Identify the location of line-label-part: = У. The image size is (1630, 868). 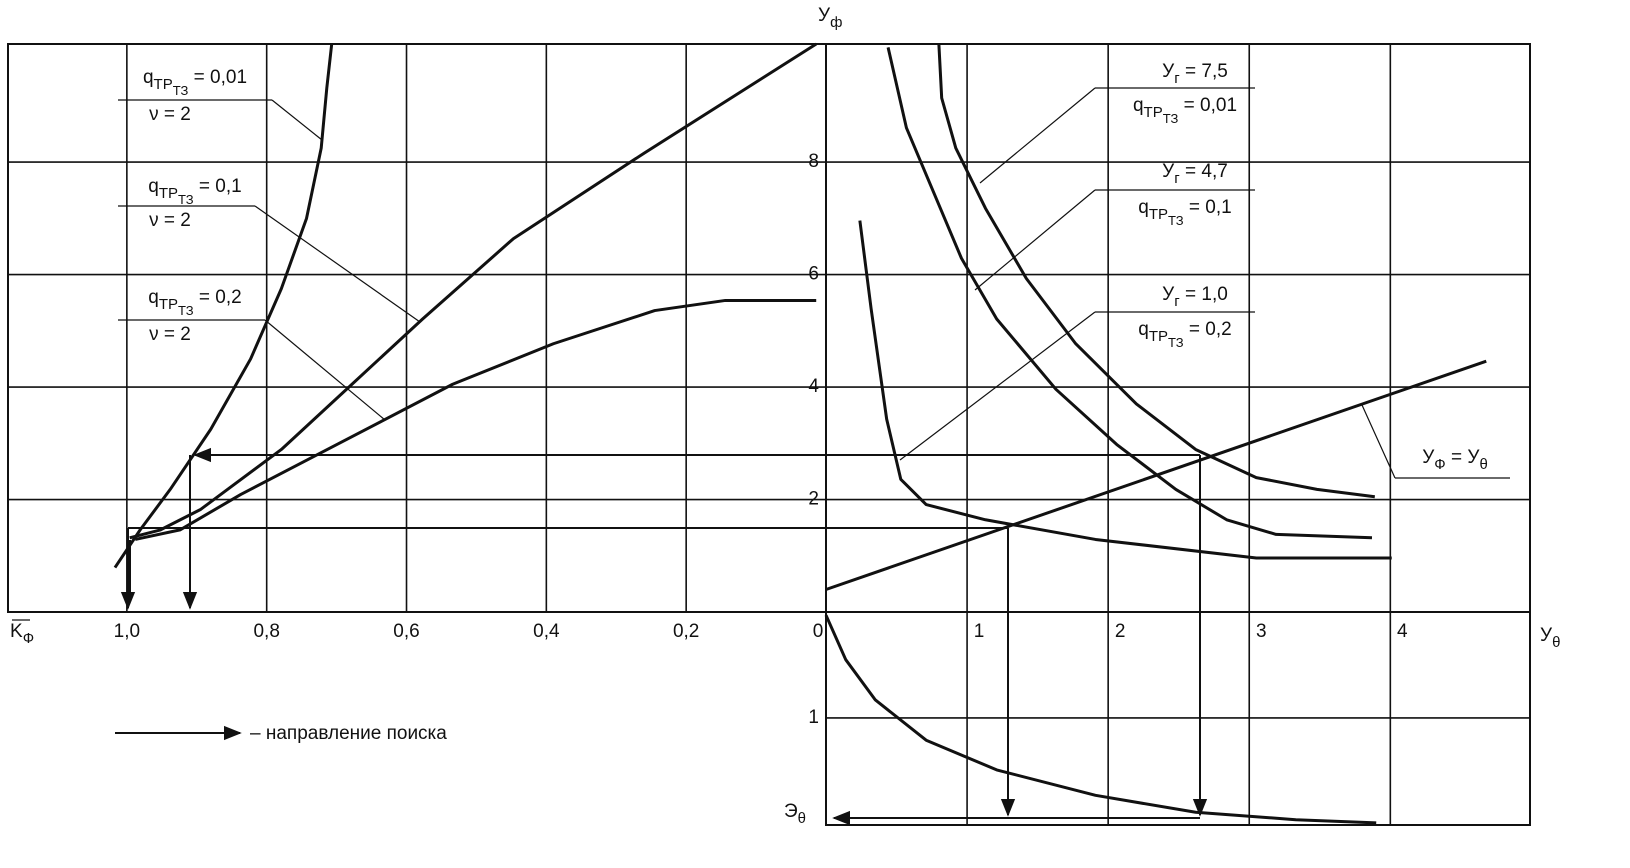
(1463, 457).